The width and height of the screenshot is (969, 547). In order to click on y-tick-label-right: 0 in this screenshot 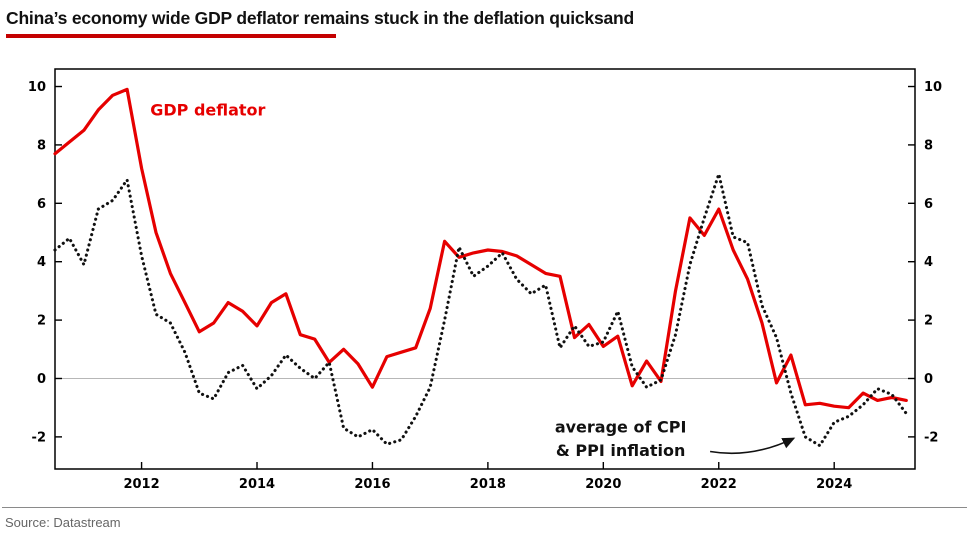, I will do `click(928, 379)`.